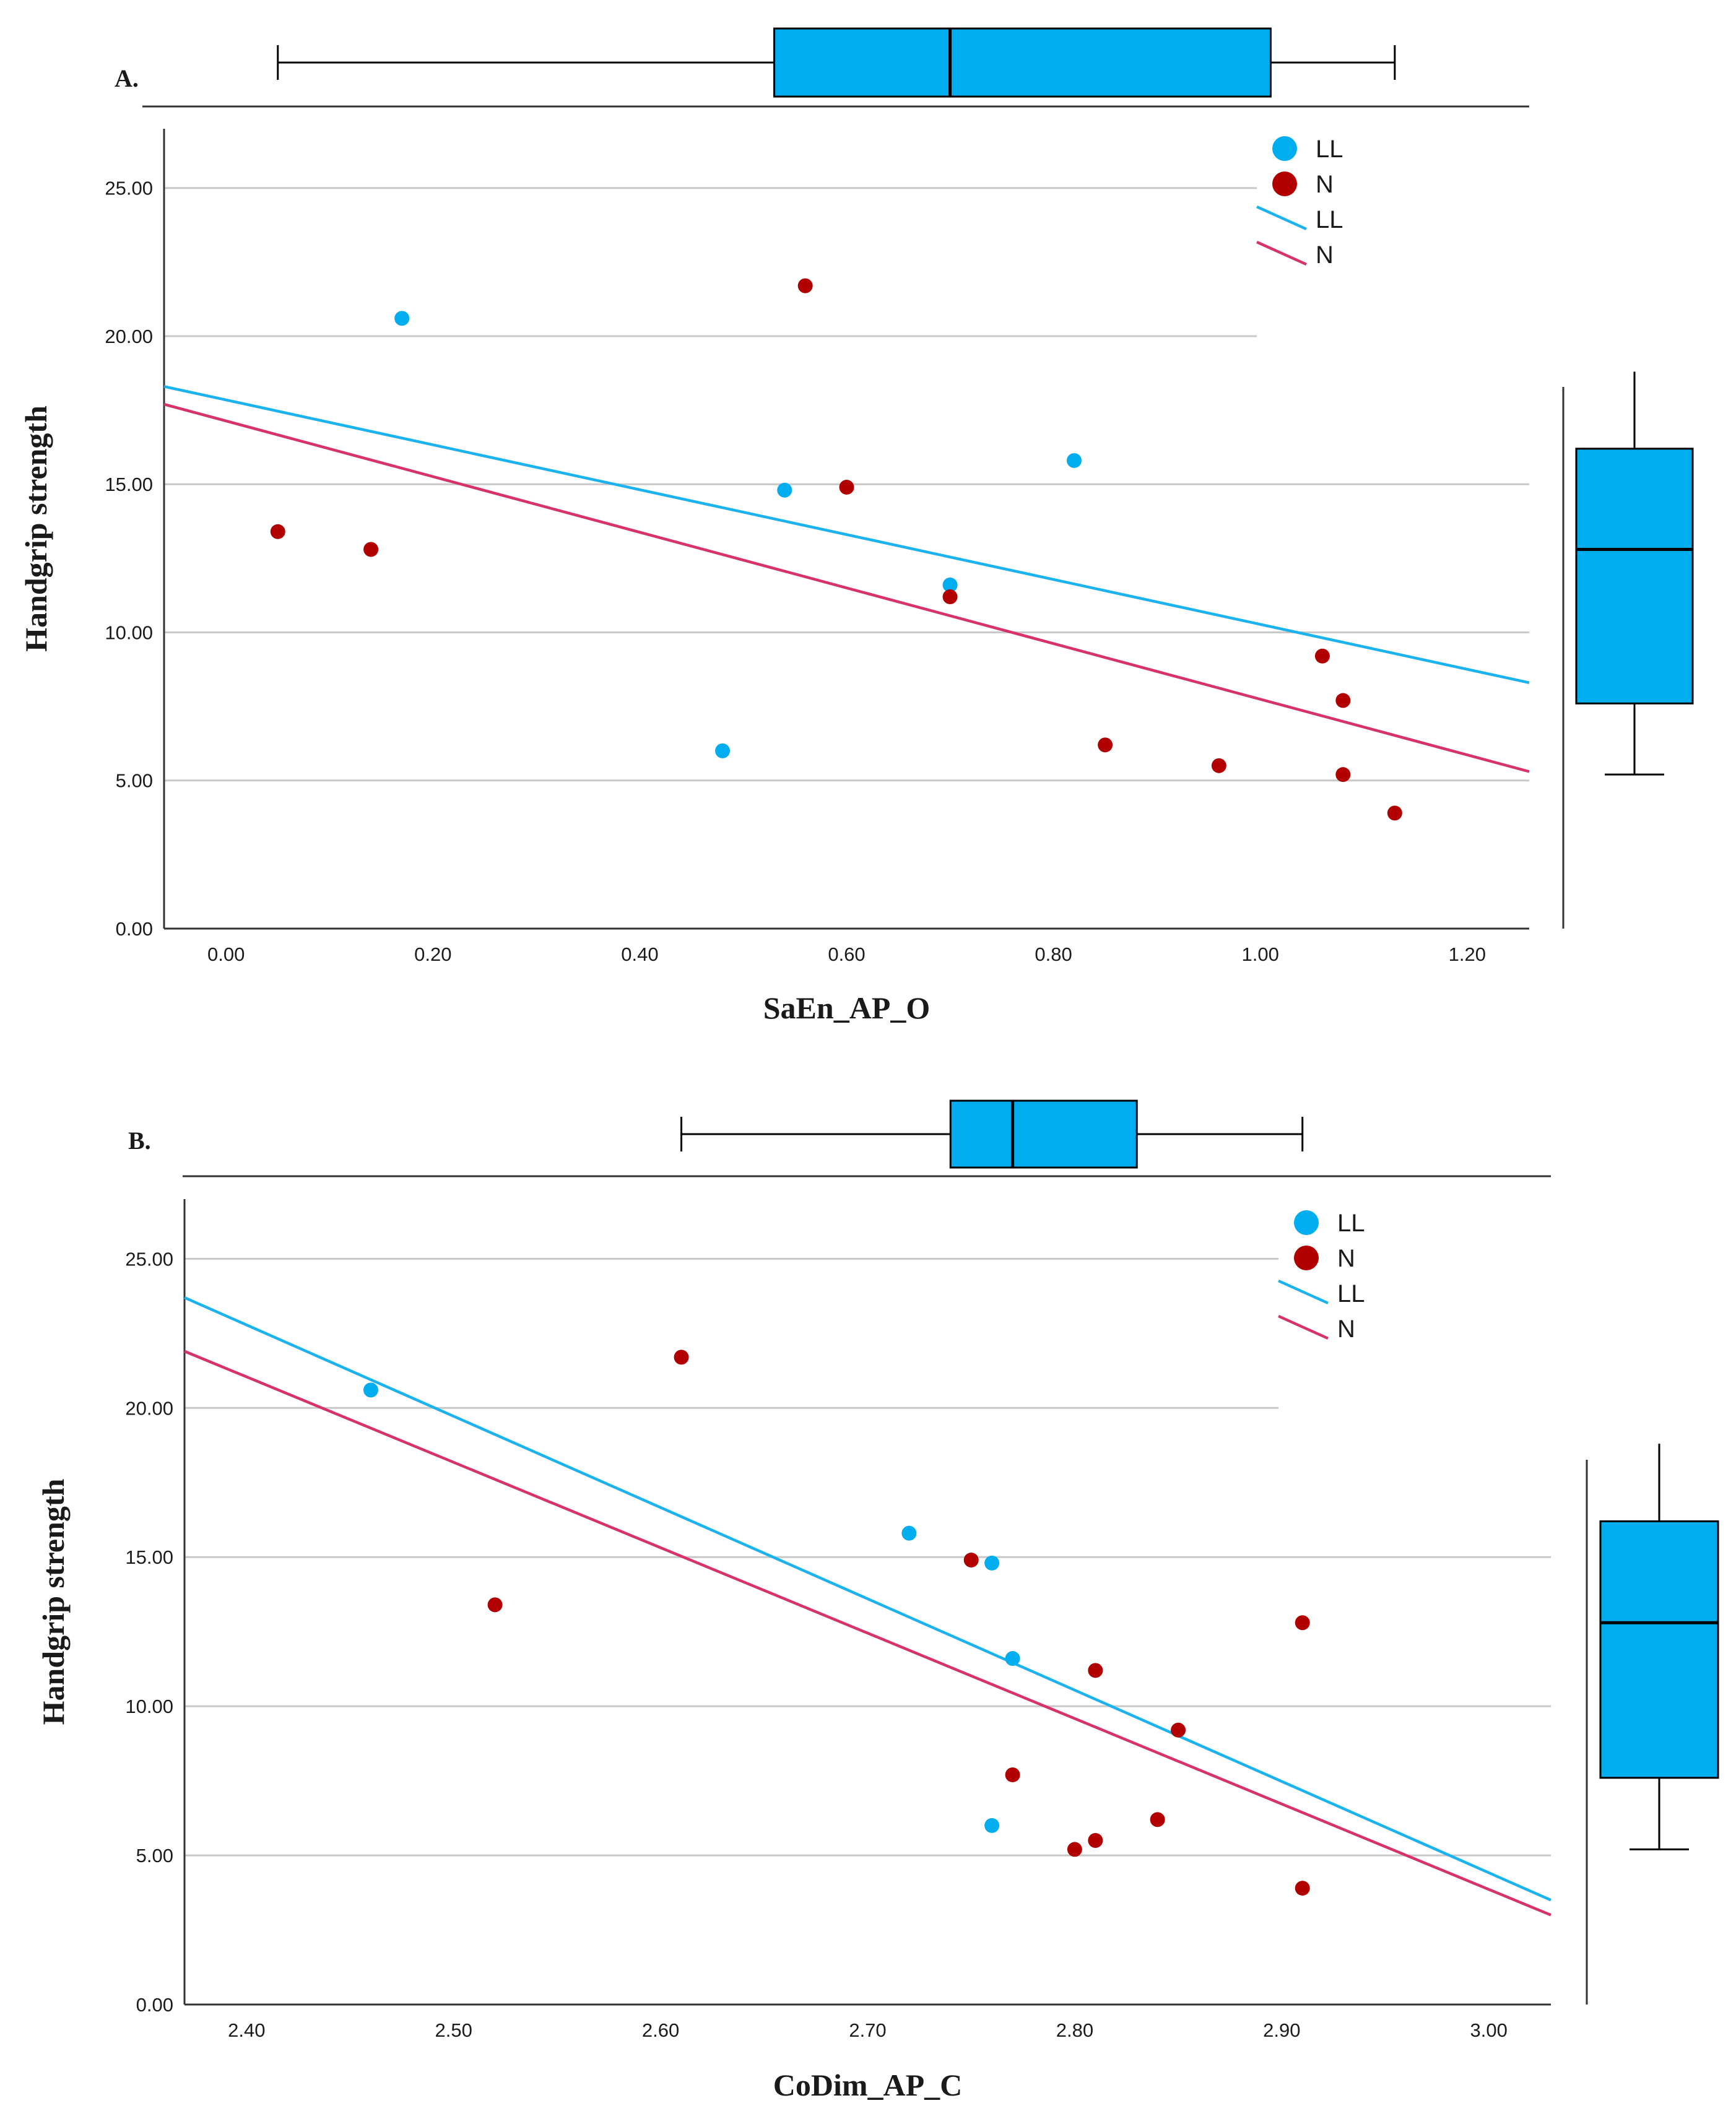 This screenshot has width=1736, height=2124. I want to click on panel-label: B., so click(139, 1141).